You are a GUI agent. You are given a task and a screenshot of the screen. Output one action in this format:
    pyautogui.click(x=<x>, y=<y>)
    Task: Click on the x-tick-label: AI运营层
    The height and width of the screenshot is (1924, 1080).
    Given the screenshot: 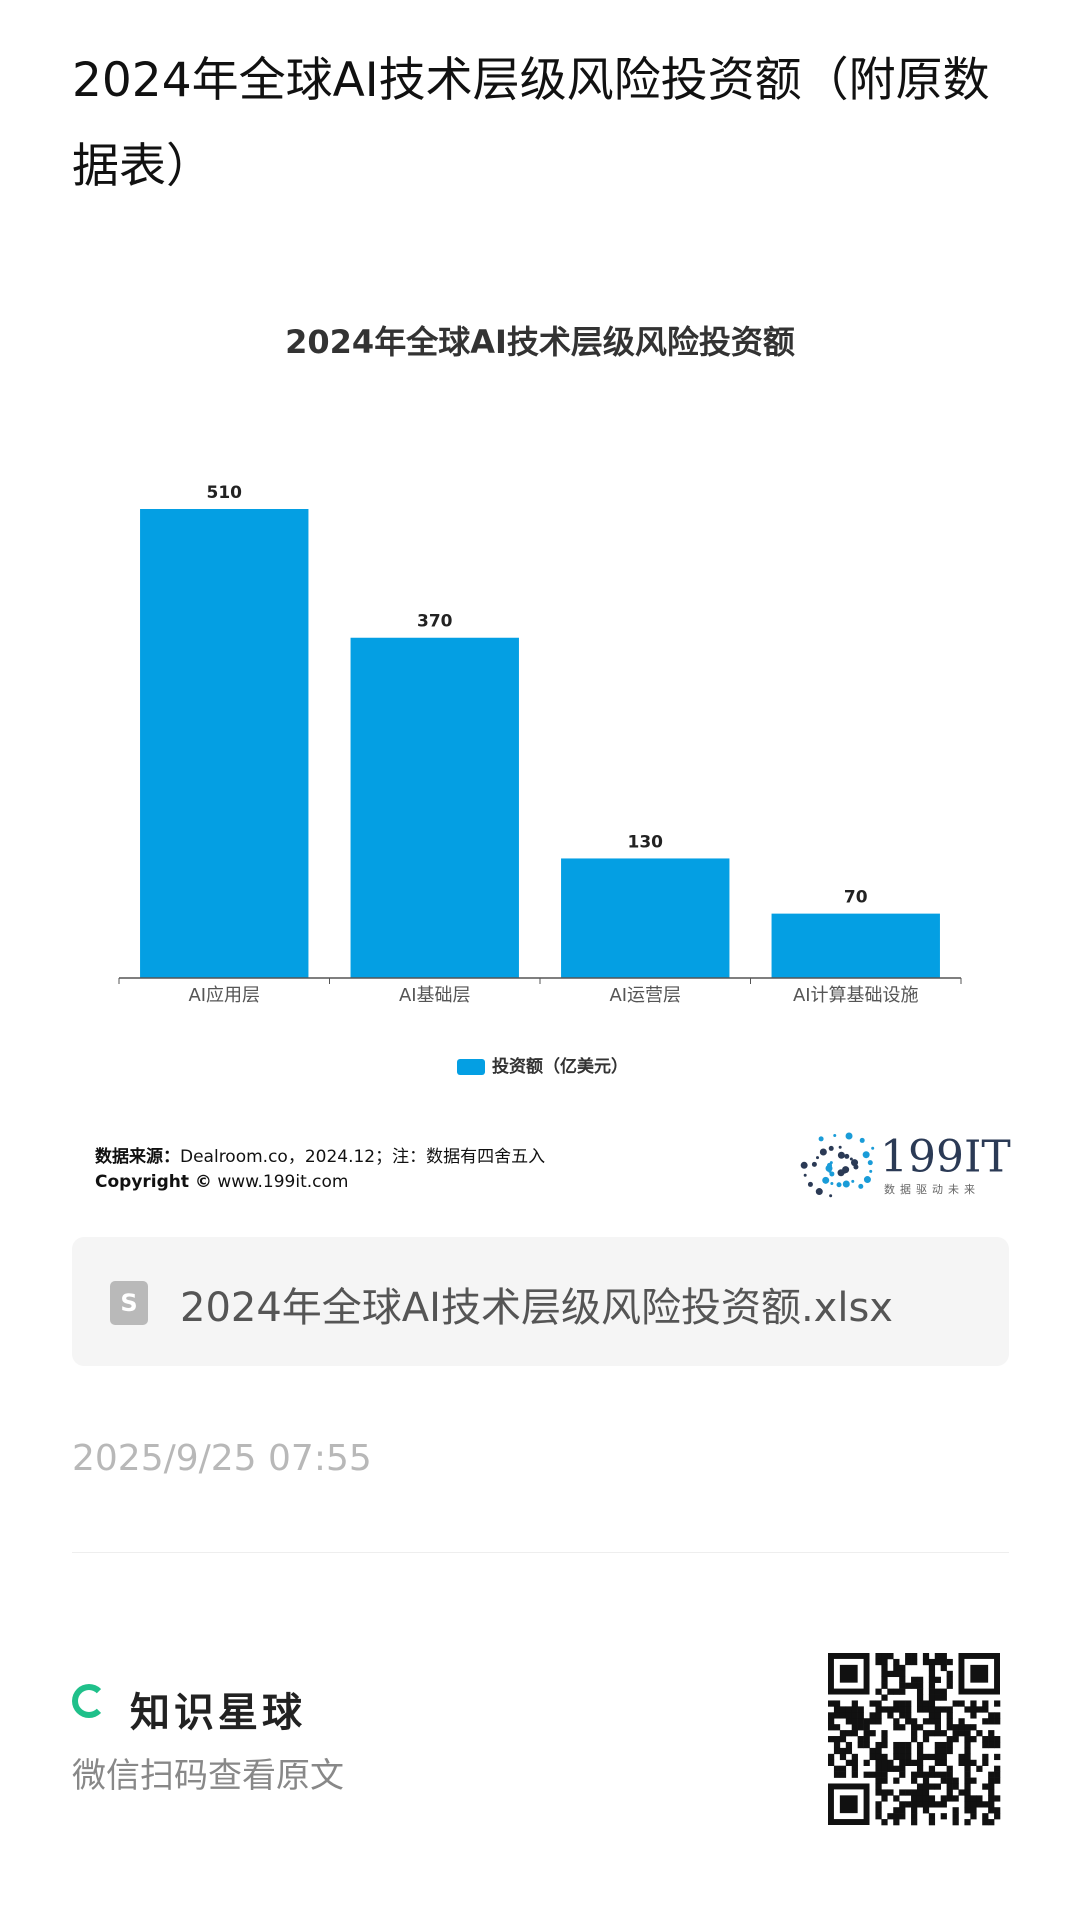 What is the action you would take?
    pyautogui.click(x=645, y=995)
    